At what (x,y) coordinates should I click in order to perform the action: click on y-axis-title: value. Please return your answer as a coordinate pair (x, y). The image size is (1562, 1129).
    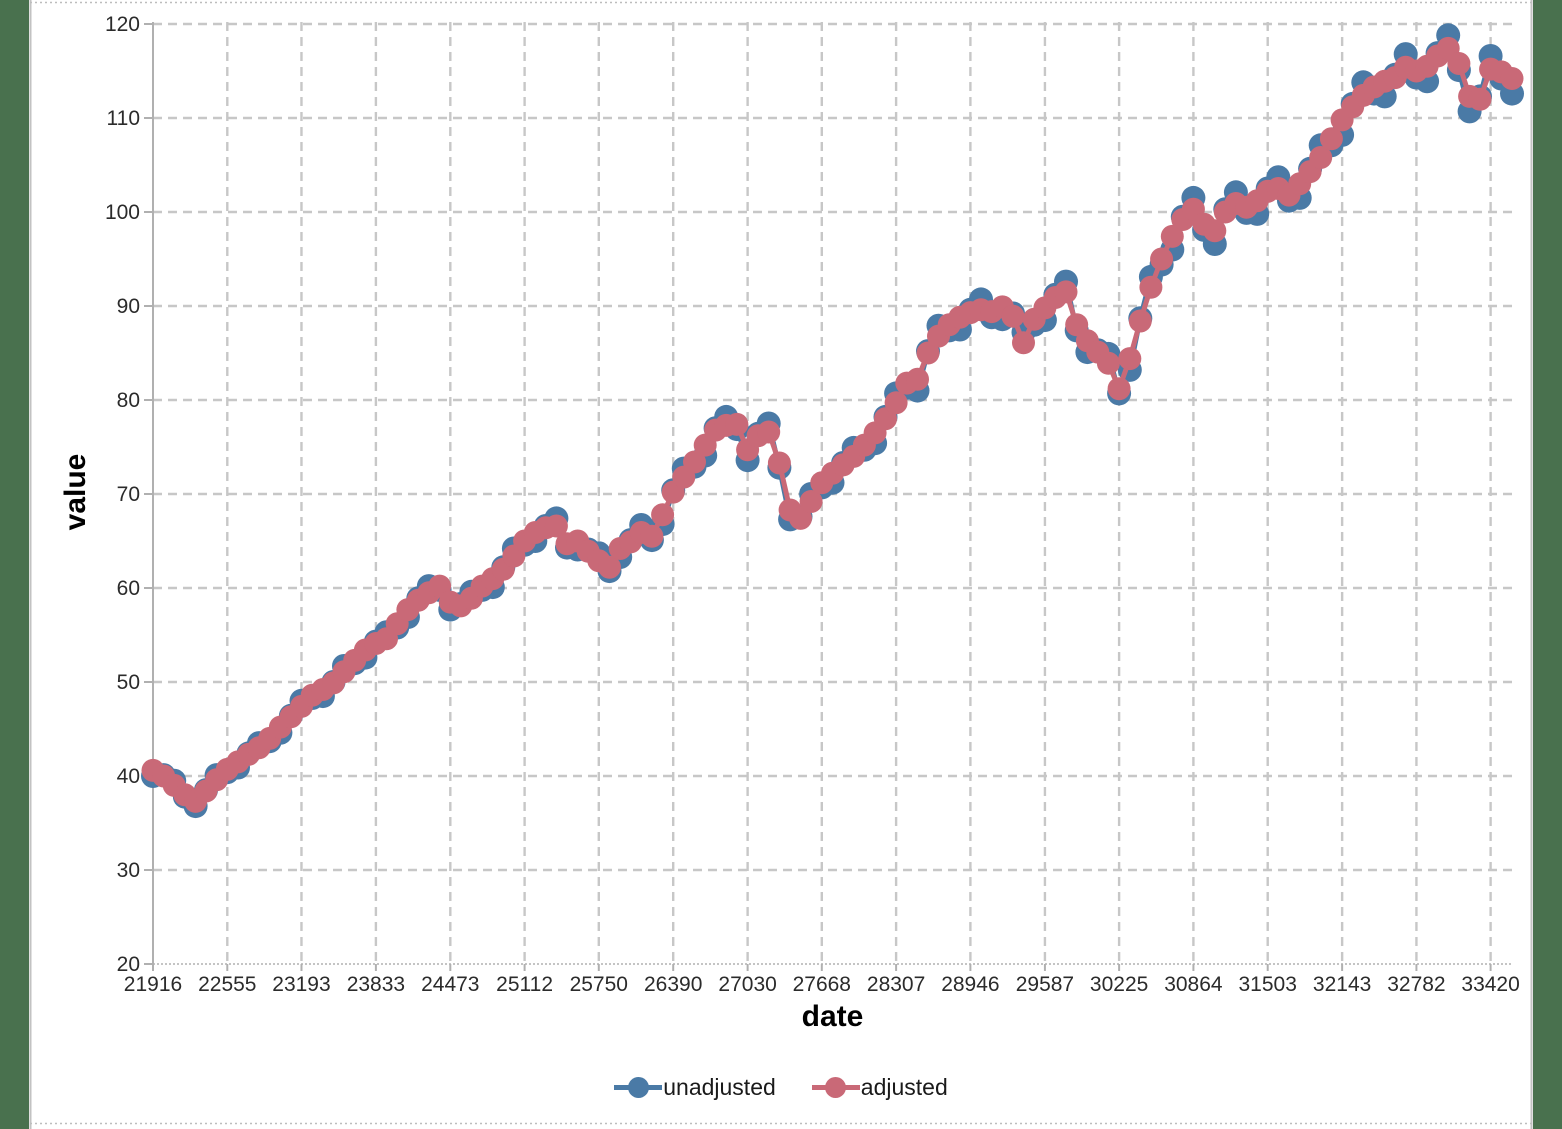
    Looking at the image, I should click on (75, 492).